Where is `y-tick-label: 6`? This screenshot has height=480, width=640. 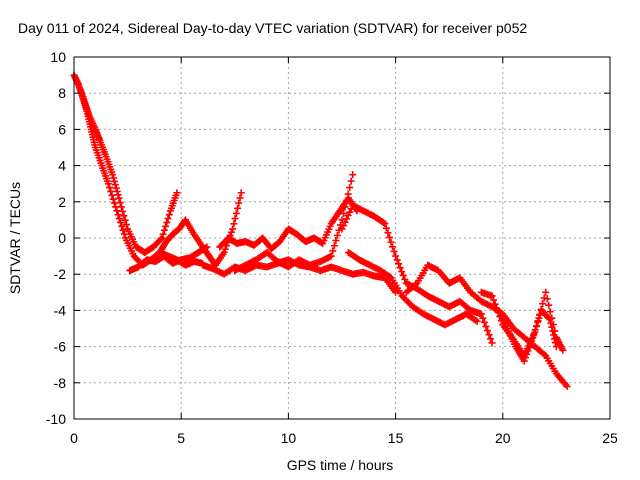
y-tick-label: 6 is located at coordinates (62, 129).